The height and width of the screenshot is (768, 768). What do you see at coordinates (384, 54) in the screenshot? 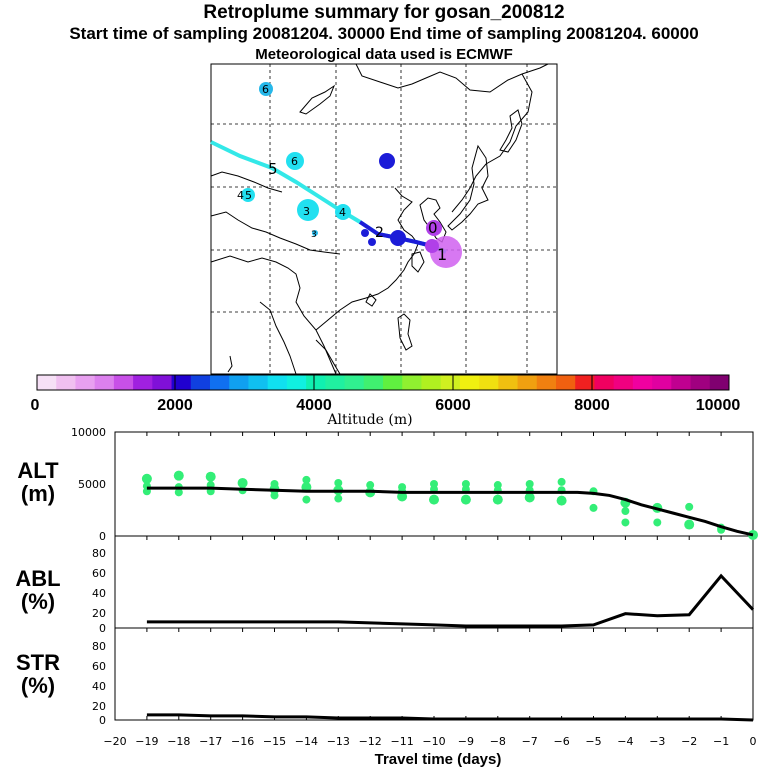
I see `meteorological-data-subtitle: Meteorological data used is ECMWF` at bounding box center [384, 54].